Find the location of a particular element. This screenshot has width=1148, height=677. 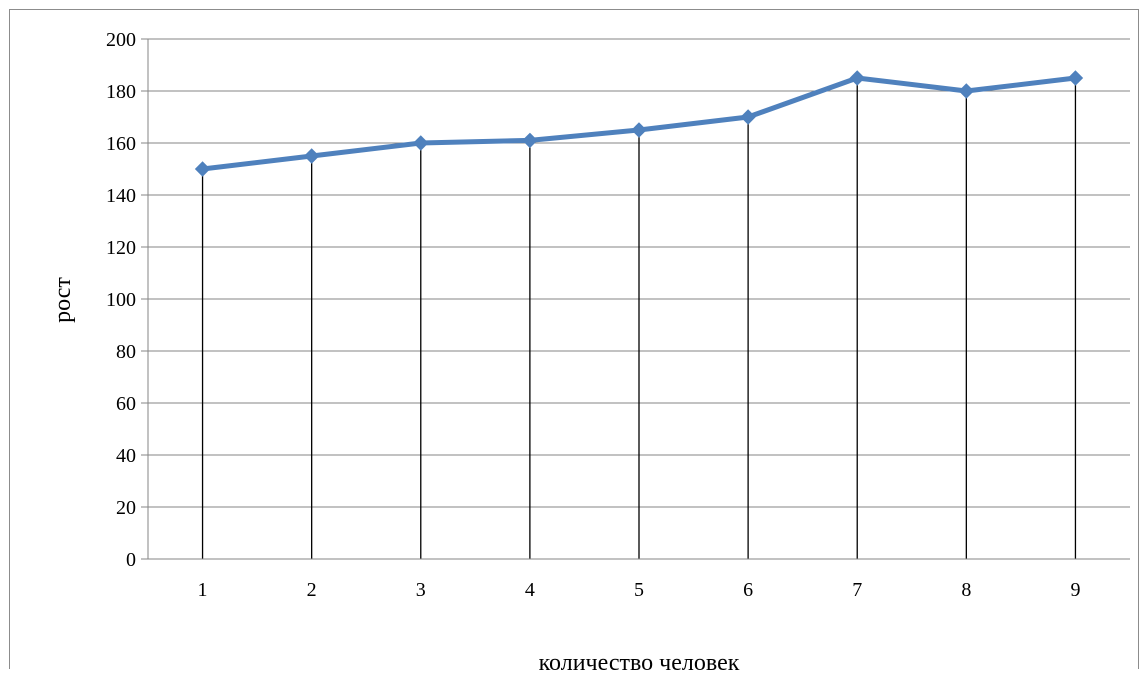

y-tick-label: 0 is located at coordinates (131, 560).